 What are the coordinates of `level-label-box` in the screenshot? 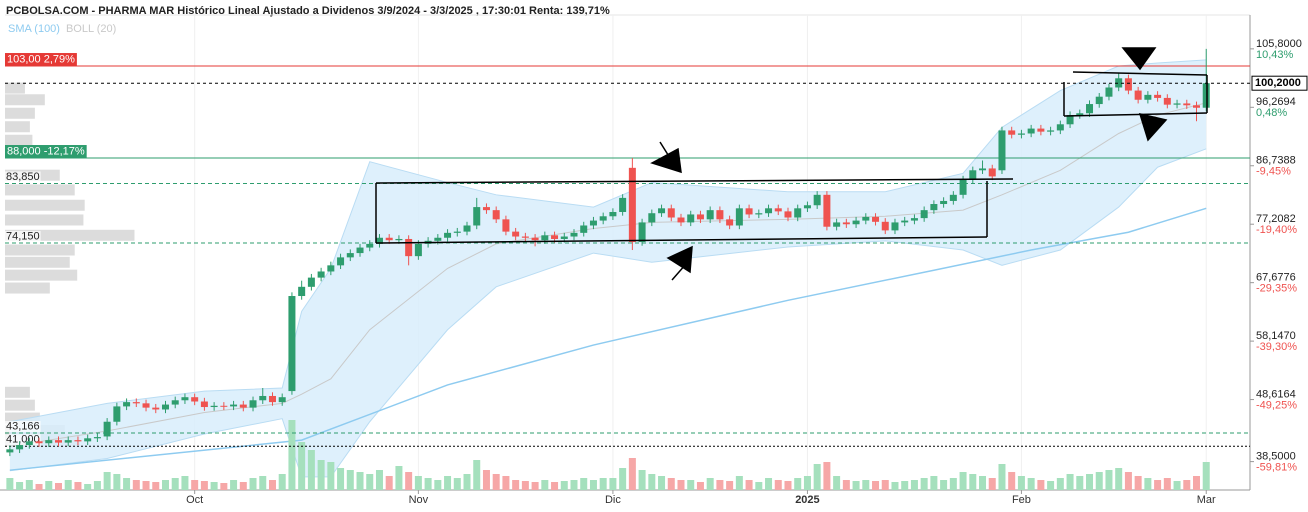 It's located at (23, 177).